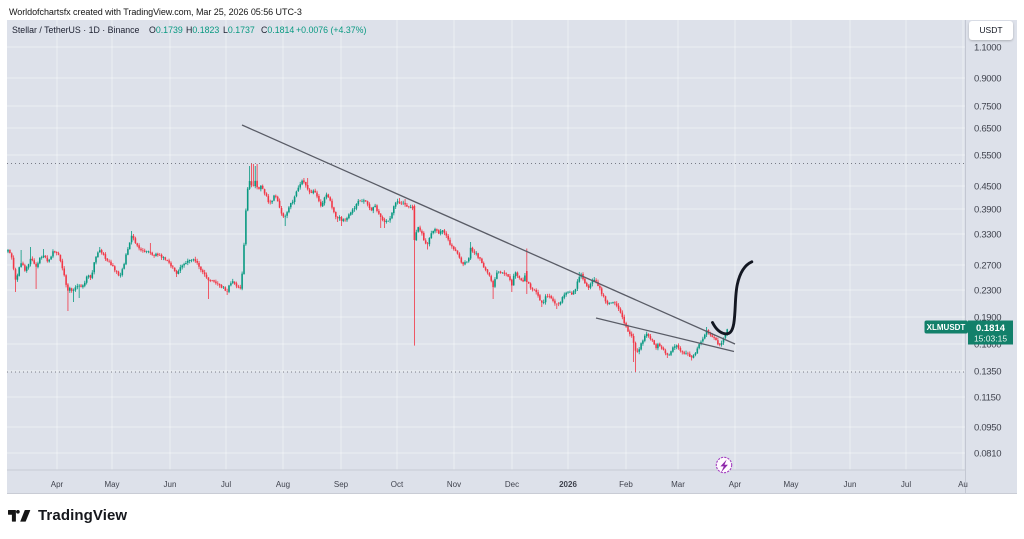 This screenshot has height=539, width=1024. What do you see at coordinates (987, 372) in the screenshot?
I see `svg-text: 0.1350` at bounding box center [987, 372].